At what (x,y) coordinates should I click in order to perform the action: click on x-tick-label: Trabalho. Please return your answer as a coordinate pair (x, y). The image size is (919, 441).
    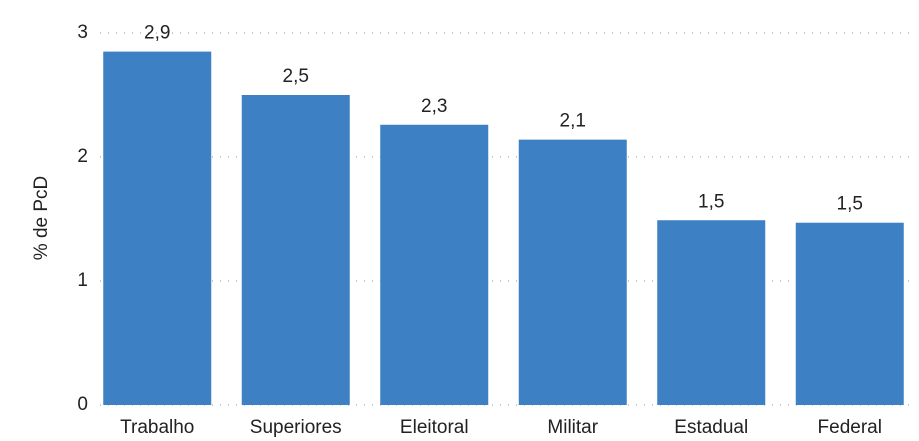
    Looking at the image, I should click on (157, 427).